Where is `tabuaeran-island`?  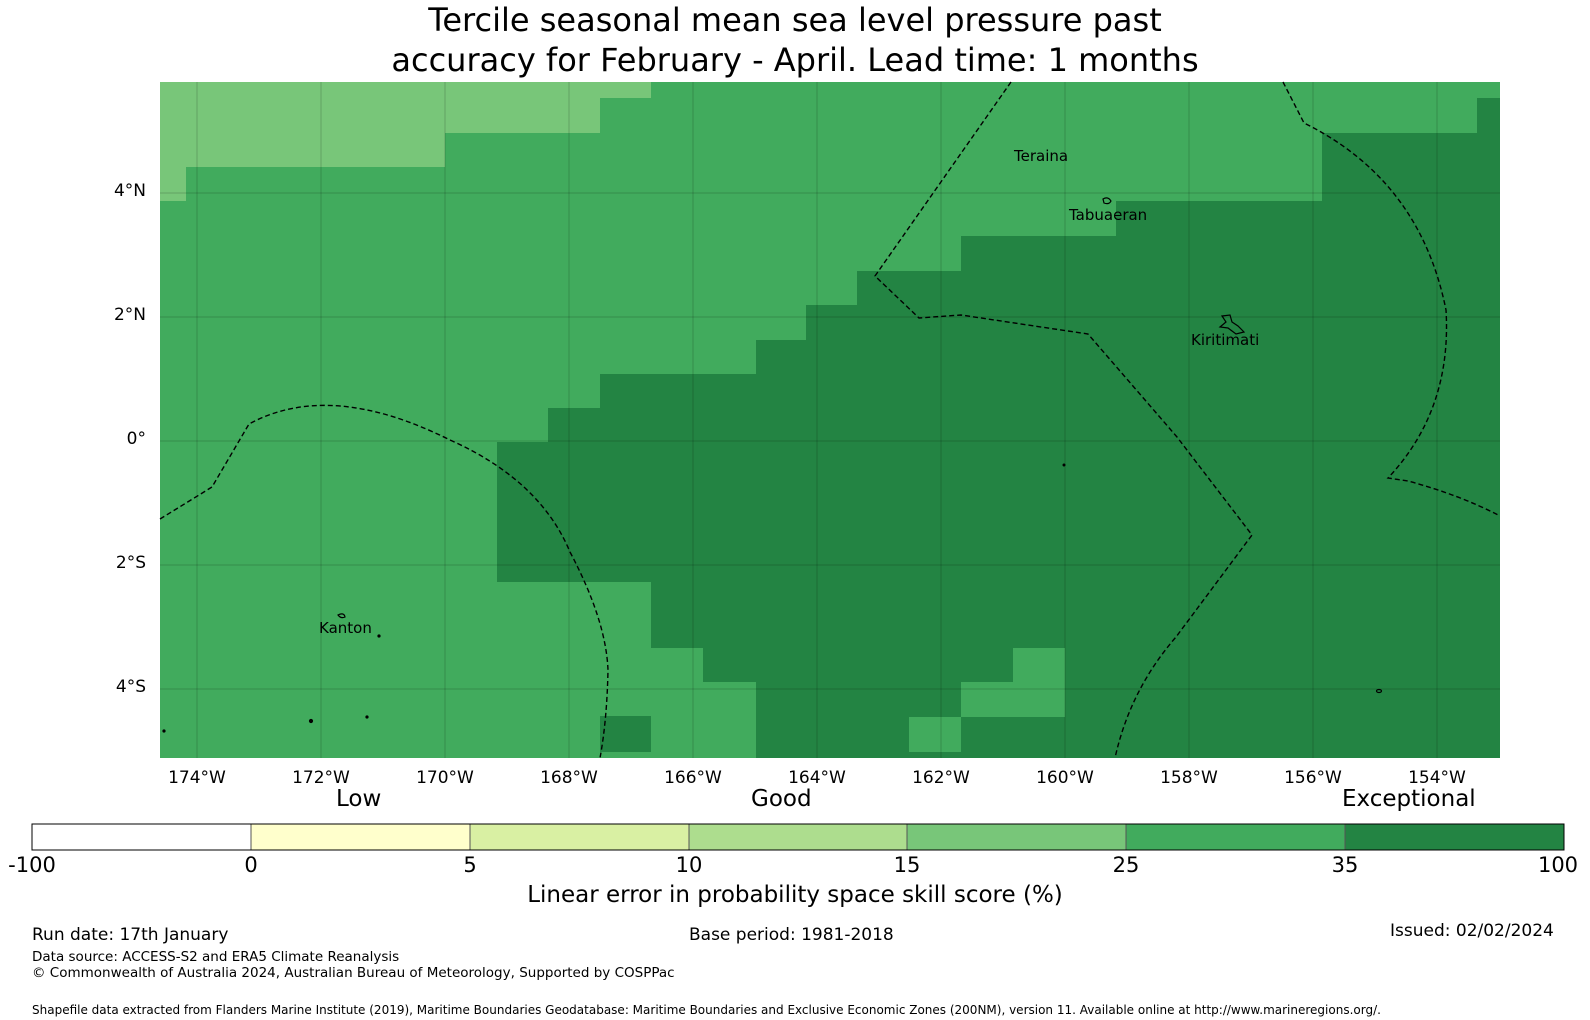
tabuaeran-island is located at coordinates (1107, 201).